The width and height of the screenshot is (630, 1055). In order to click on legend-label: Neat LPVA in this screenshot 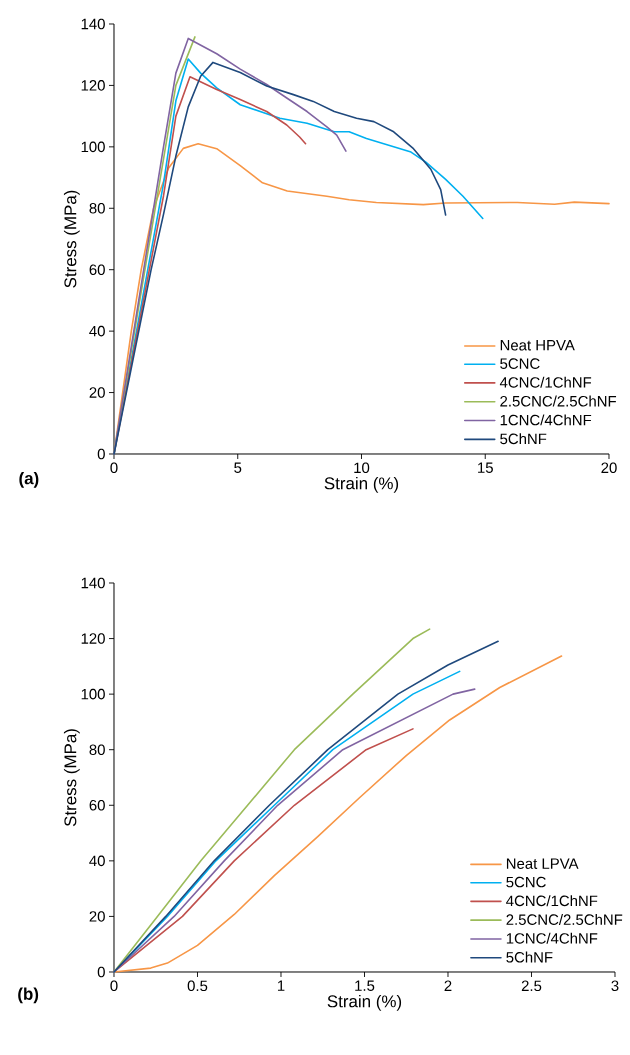, I will do `click(542, 863)`.